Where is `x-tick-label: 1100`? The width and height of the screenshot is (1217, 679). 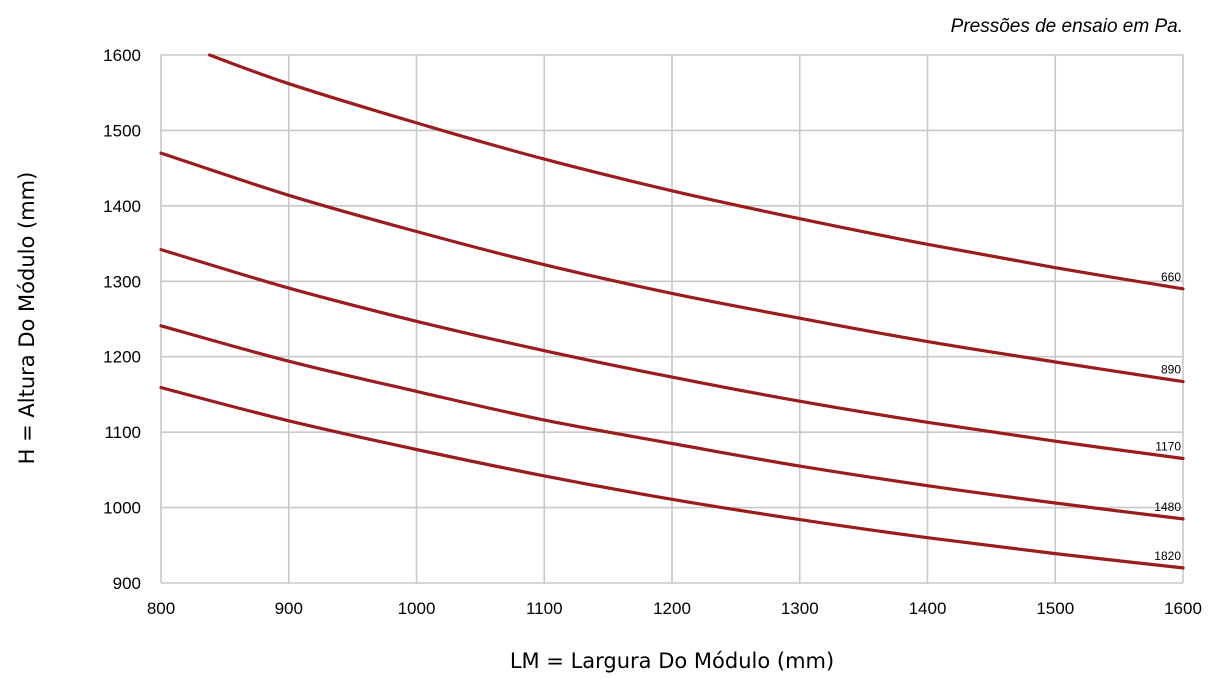 x-tick-label: 1100 is located at coordinates (544, 608).